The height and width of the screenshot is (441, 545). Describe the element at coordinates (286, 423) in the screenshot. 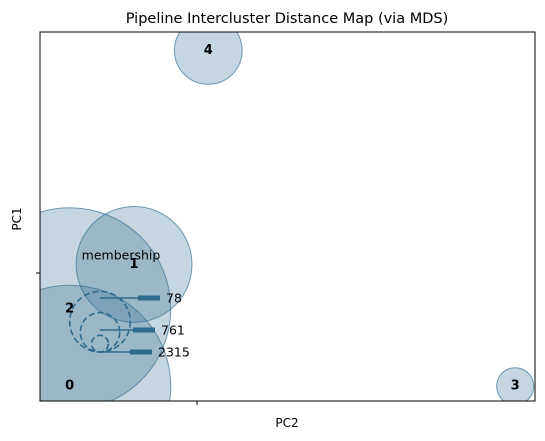

I see `x-axis-label: PC2` at that location.